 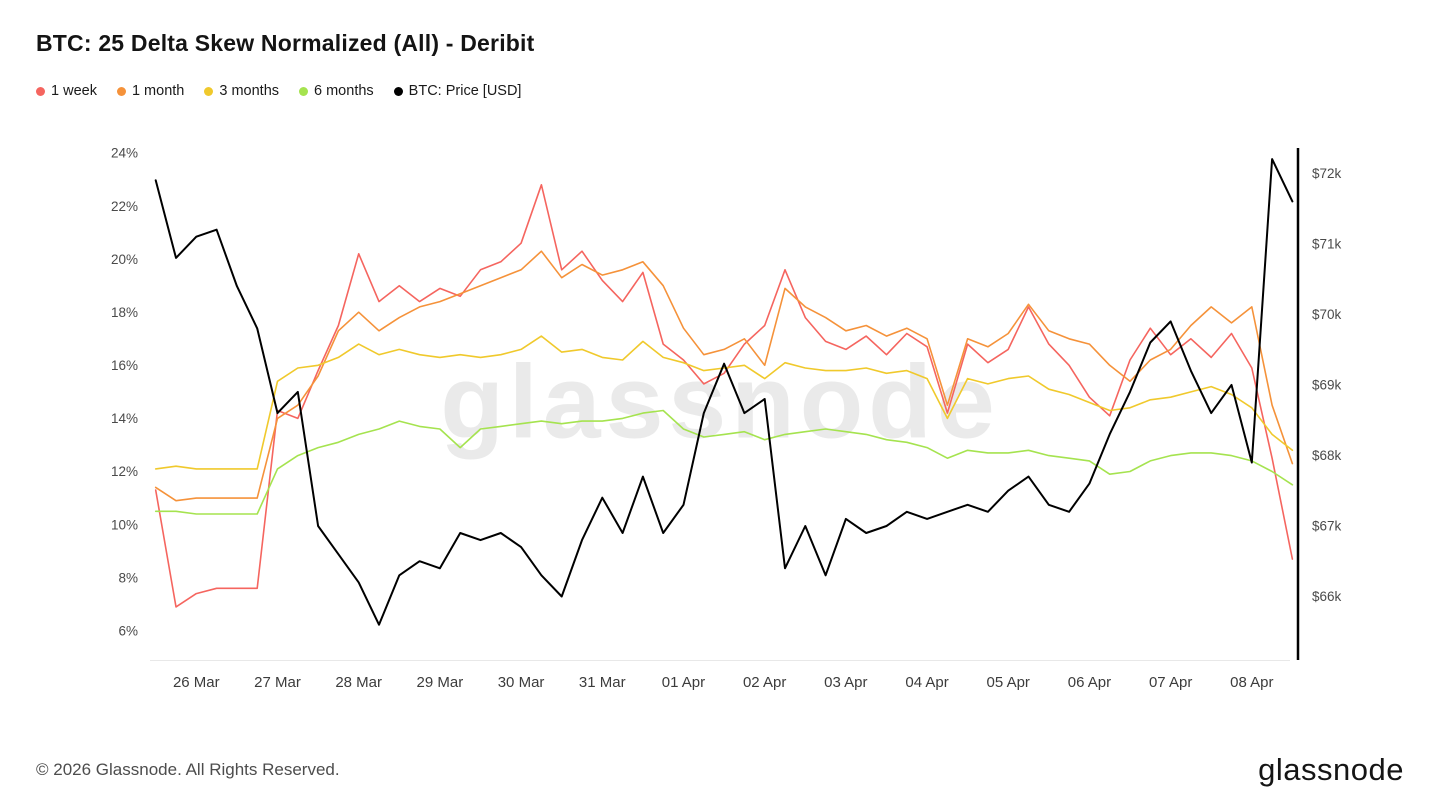 I want to click on x-axis-tick-label: 02 Apr, so click(x=764, y=682).